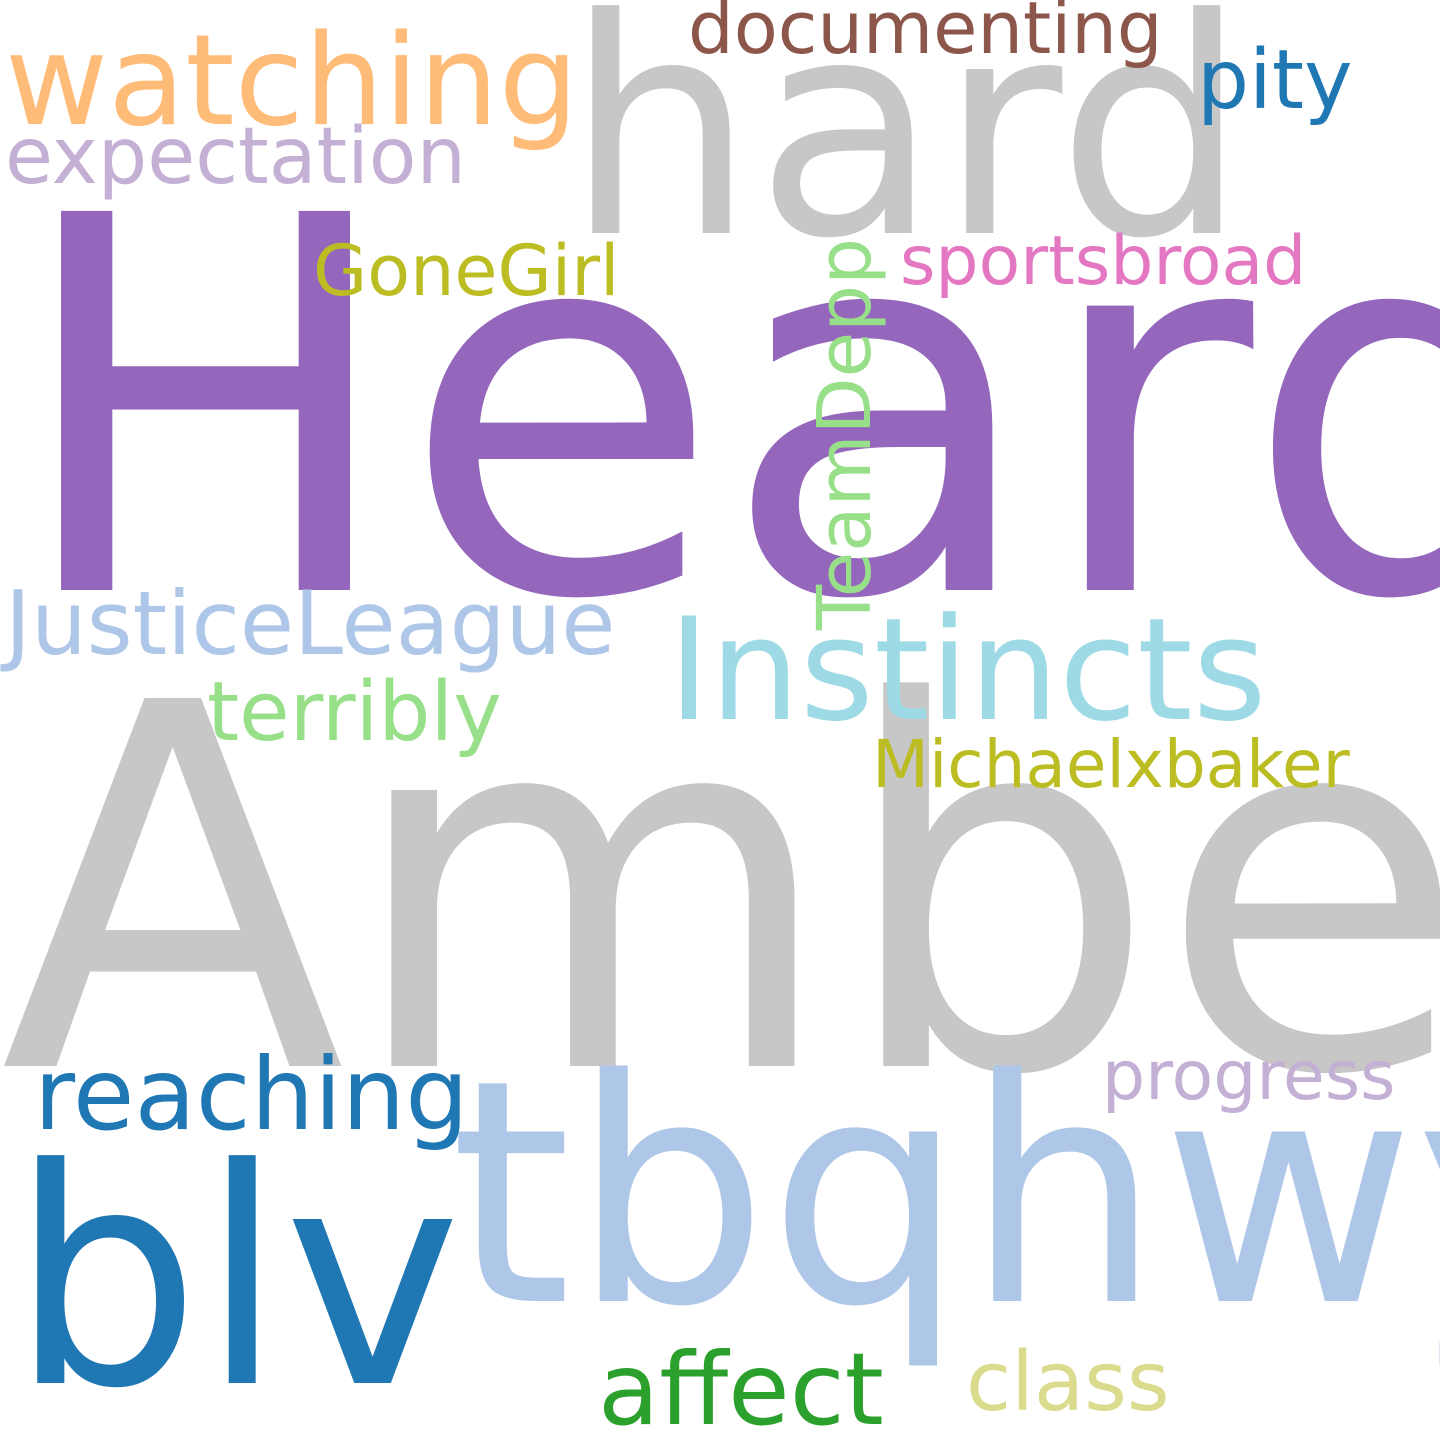 The image size is (1440, 1440). Describe the element at coordinates (466, 271) in the screenshot. I see `word-gonegirl: GoneGirl` at that location.